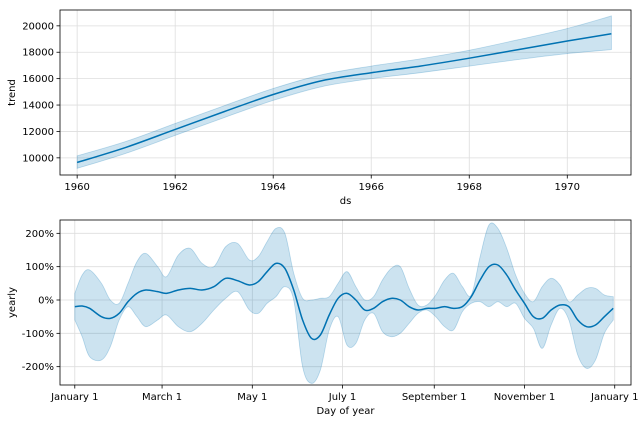 The image size is (640, 428). Describe the element at coordinates (38, 53) in the screenshot. I see `y-tick-label: 18000` at that location.